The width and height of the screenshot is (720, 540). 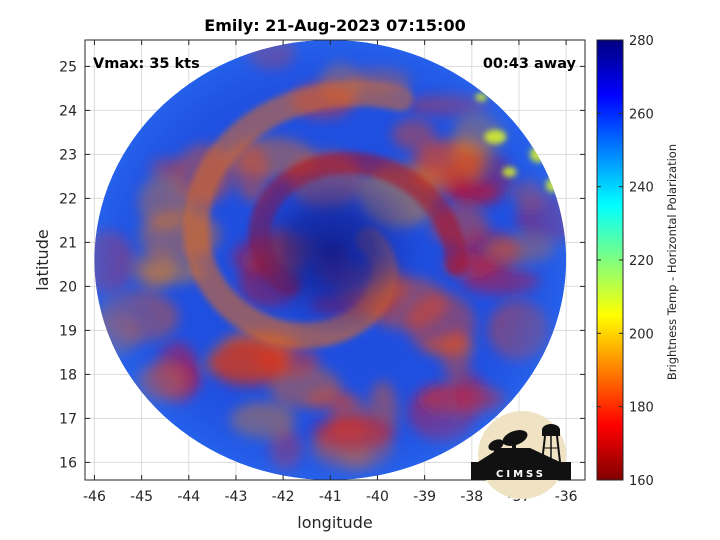 What do you see at coordinates (94, 497) in the screenshot?
I see `x-tick-label: -46` at bounding box center [94, 497].